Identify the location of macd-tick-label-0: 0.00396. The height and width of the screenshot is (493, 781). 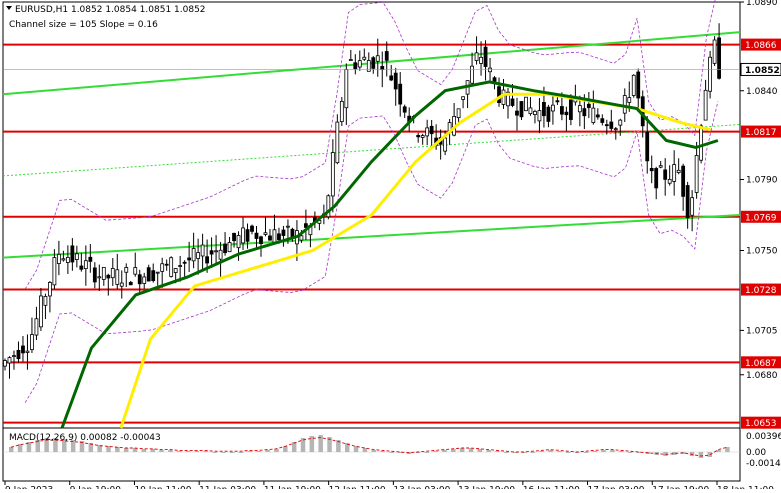
(763, 437).